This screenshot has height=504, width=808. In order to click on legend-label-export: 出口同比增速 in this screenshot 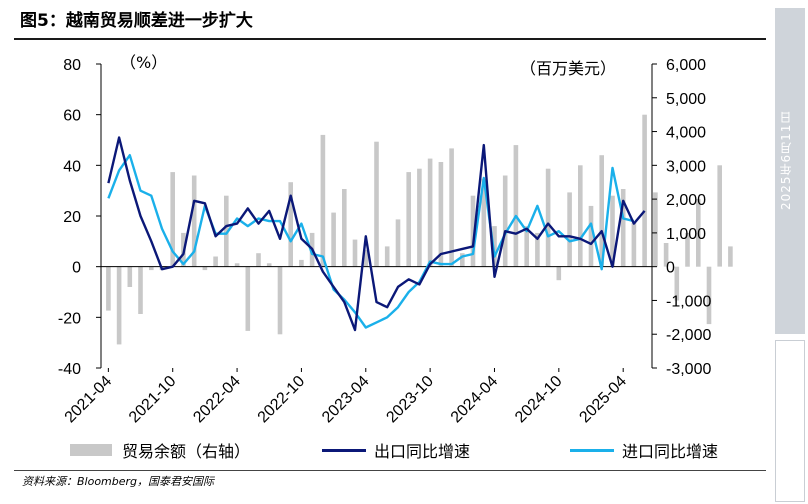, I will do `click(422, 451)`.